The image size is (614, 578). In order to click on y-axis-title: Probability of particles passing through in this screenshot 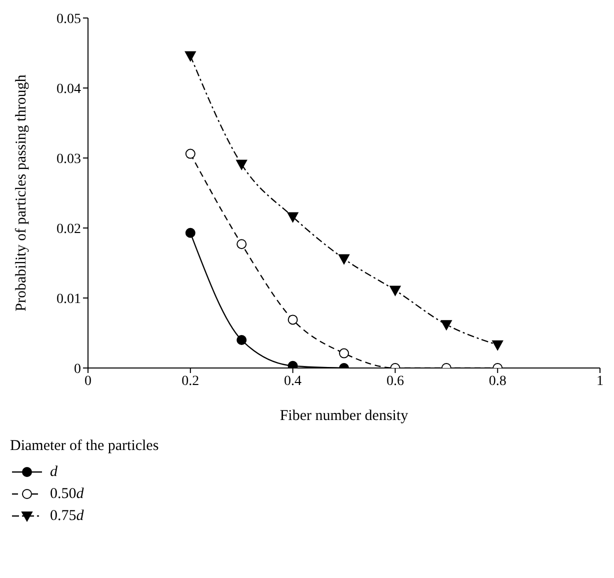, I will do `click(21, 193)`.